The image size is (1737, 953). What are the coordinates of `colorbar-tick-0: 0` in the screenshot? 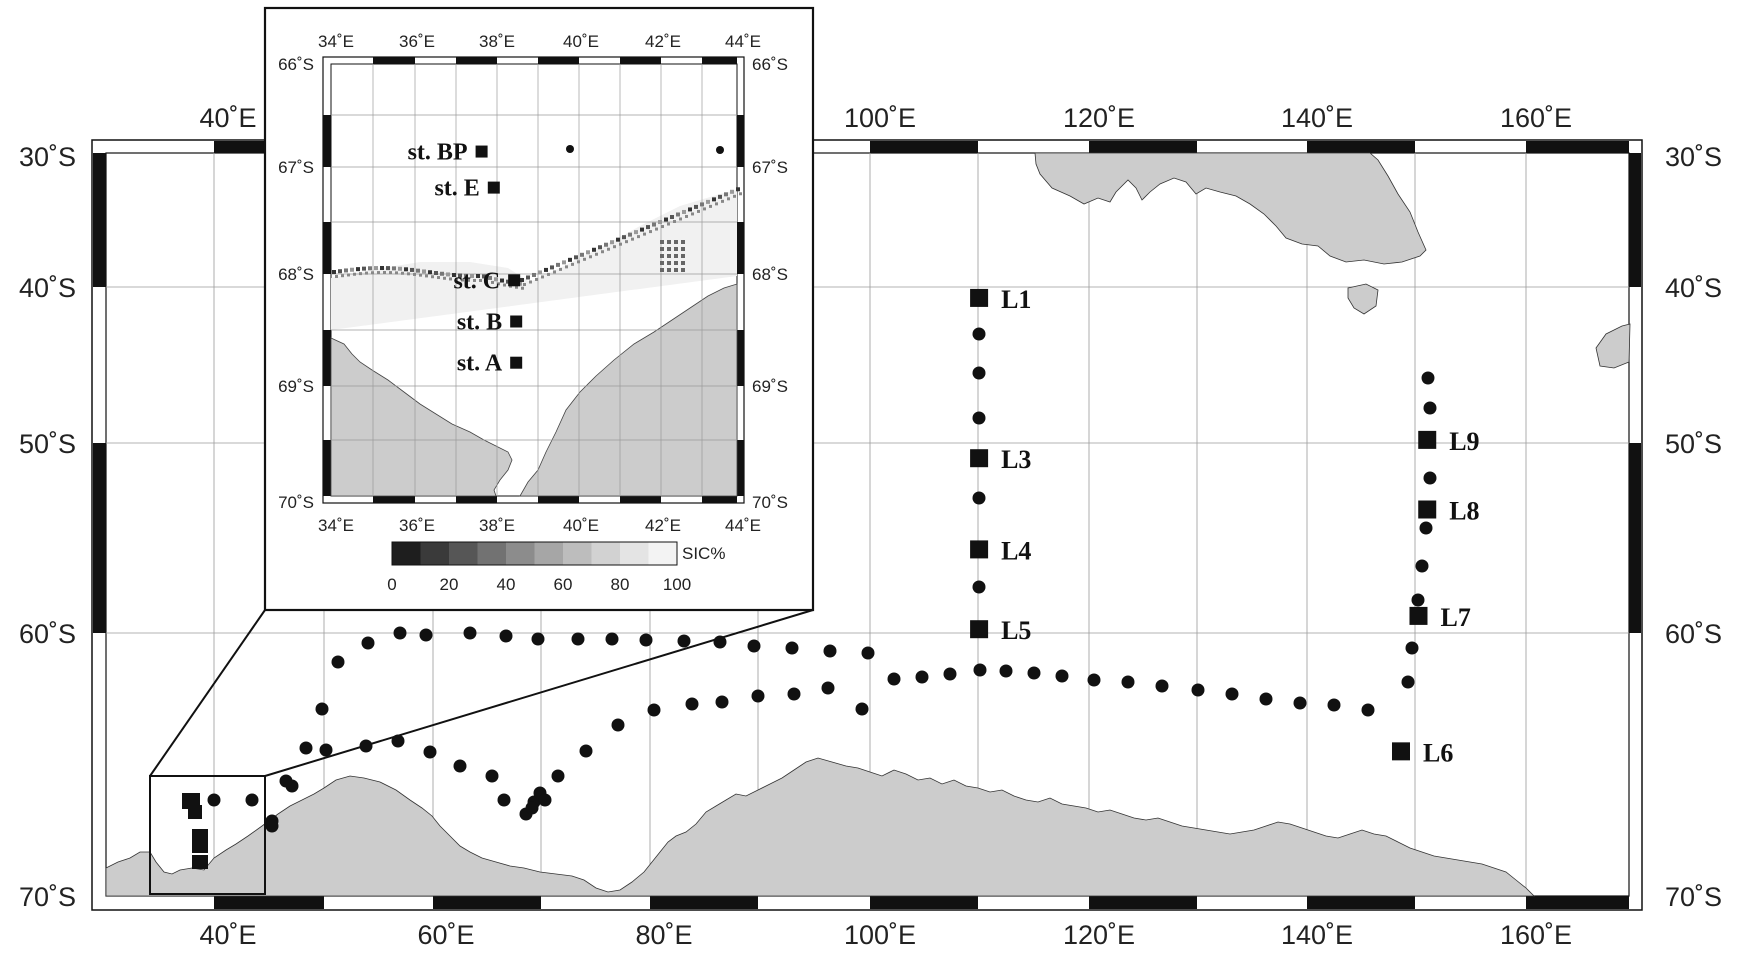 It's located at (391, 584).